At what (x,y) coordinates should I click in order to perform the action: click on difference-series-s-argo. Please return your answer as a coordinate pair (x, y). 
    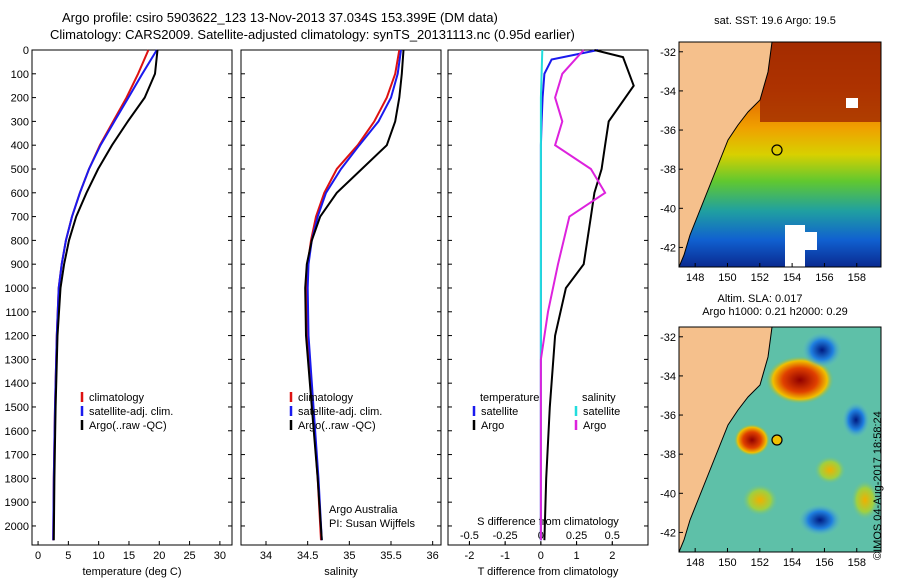
    Looking at the image, I should click on (573, 295).